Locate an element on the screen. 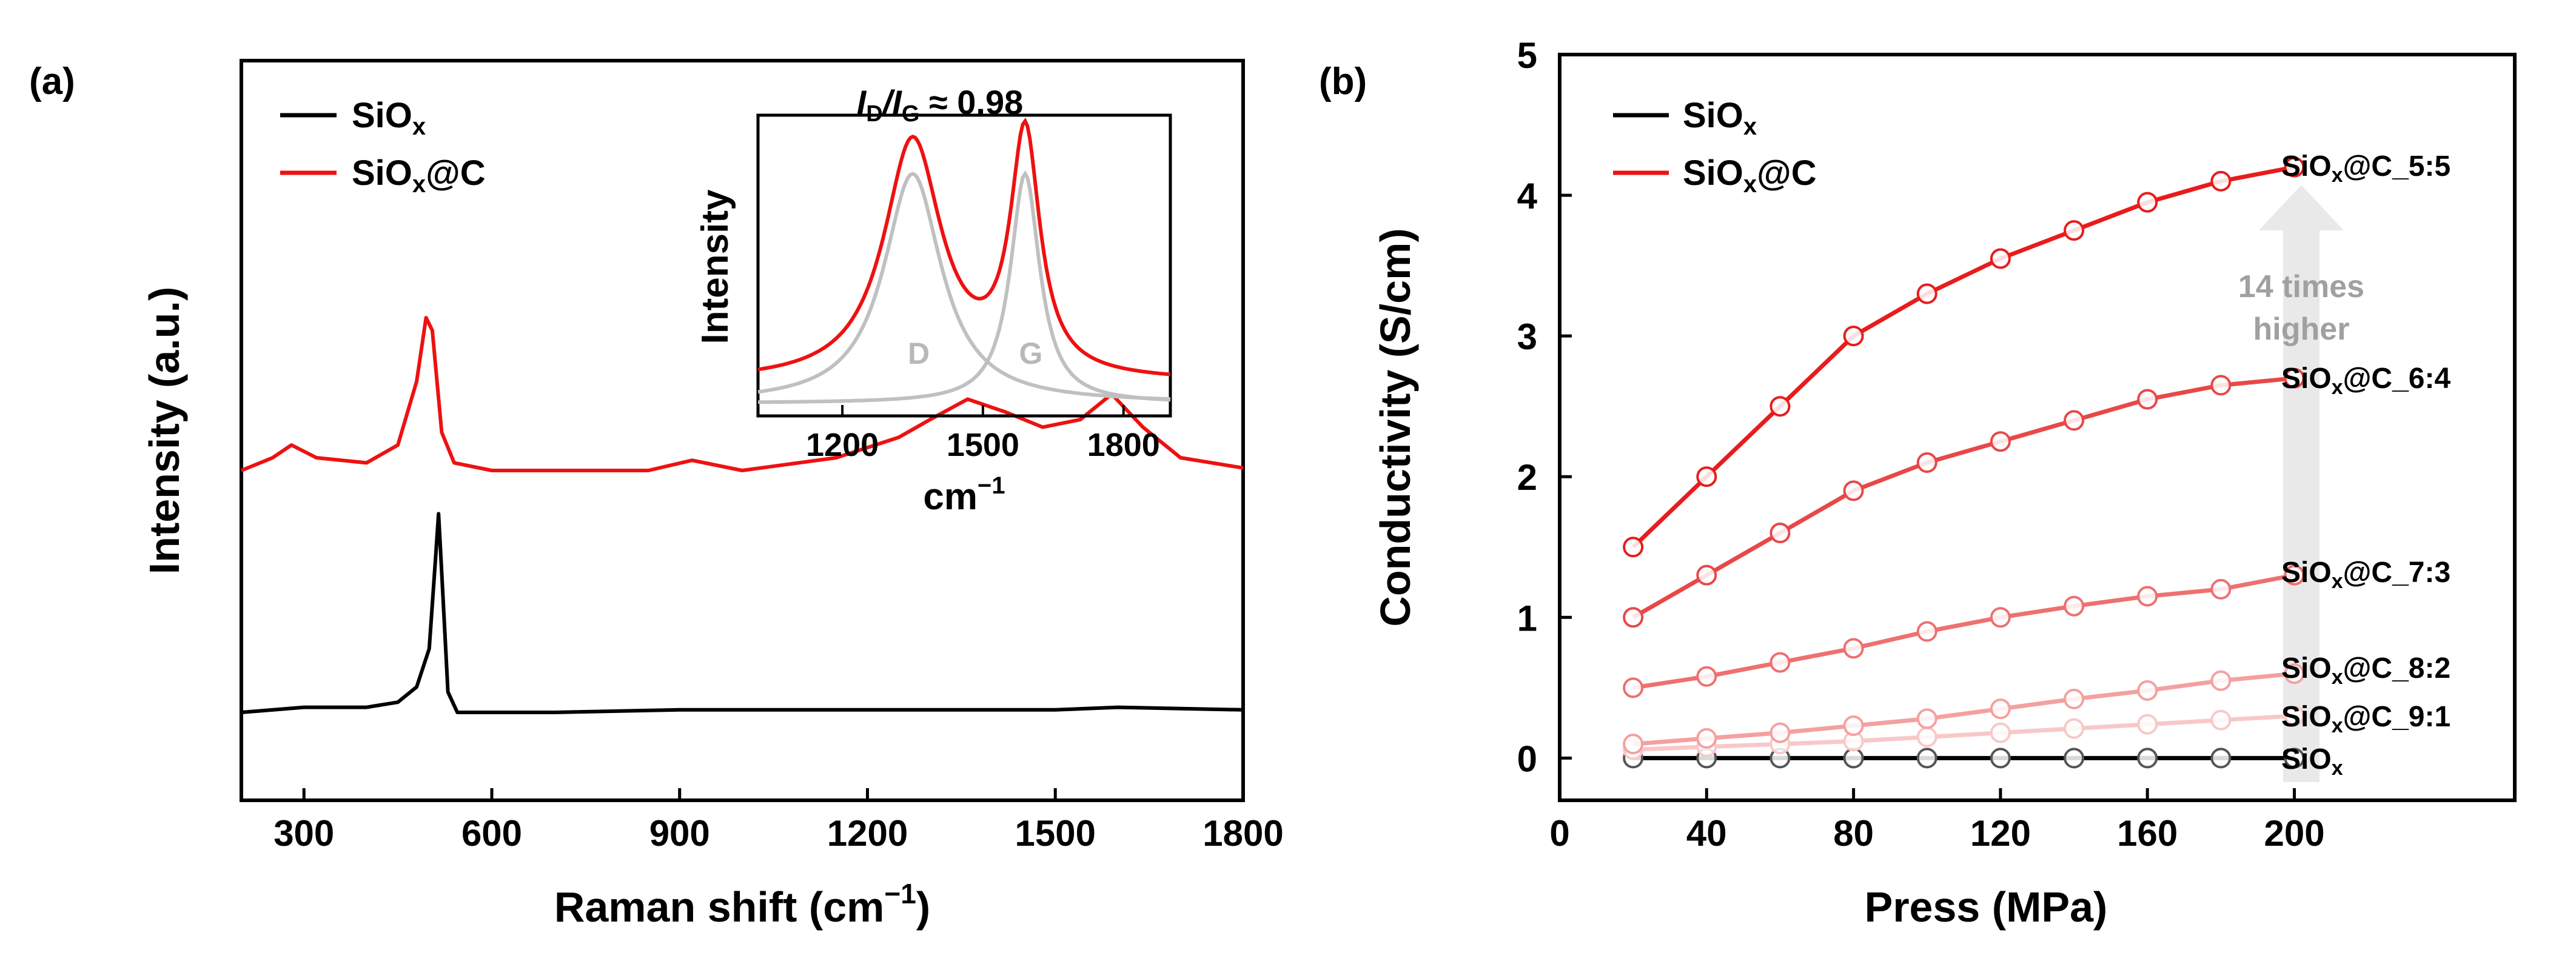 This screenshot has height=964, width=2576. inset-x-tick-label: 1800 is located at coordinates (1123, 445).